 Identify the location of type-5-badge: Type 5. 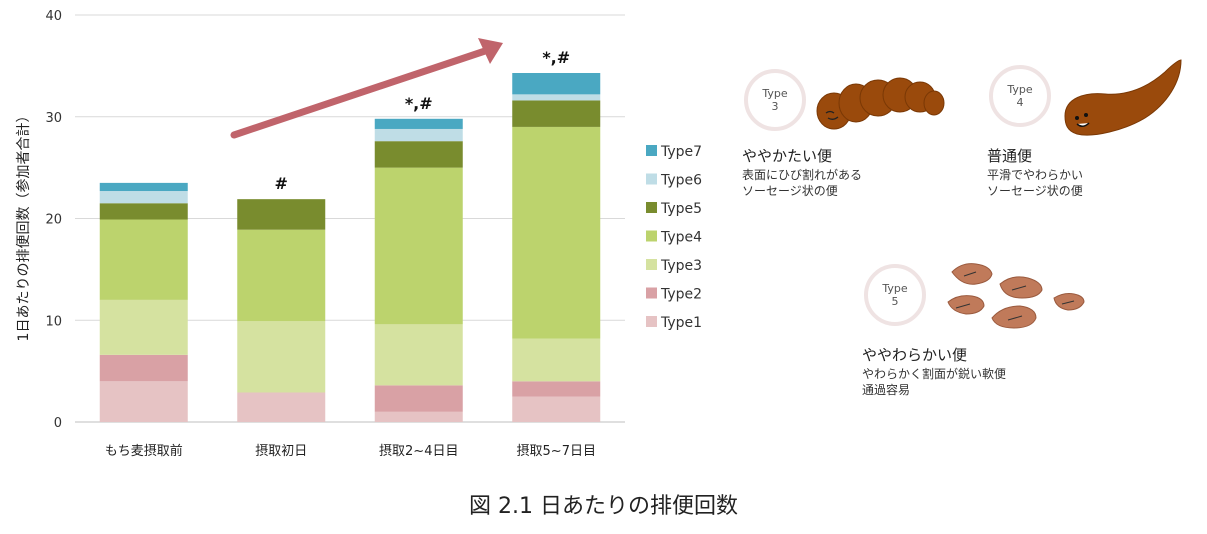
(895, 295).